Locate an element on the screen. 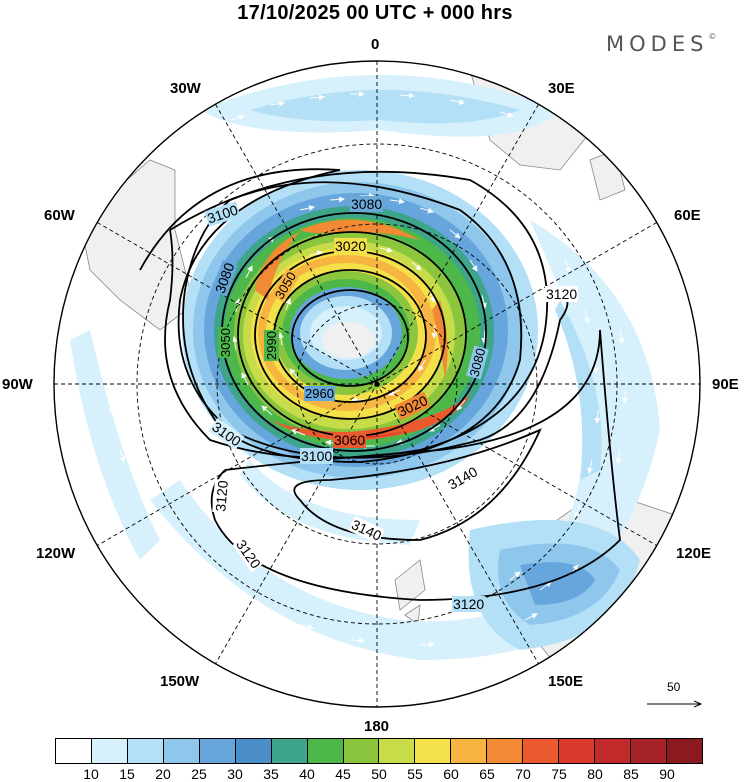 The height and width of the screenshot is (782, 750). colorbar-tick-label: 15 is located at coordinates (127, 774).